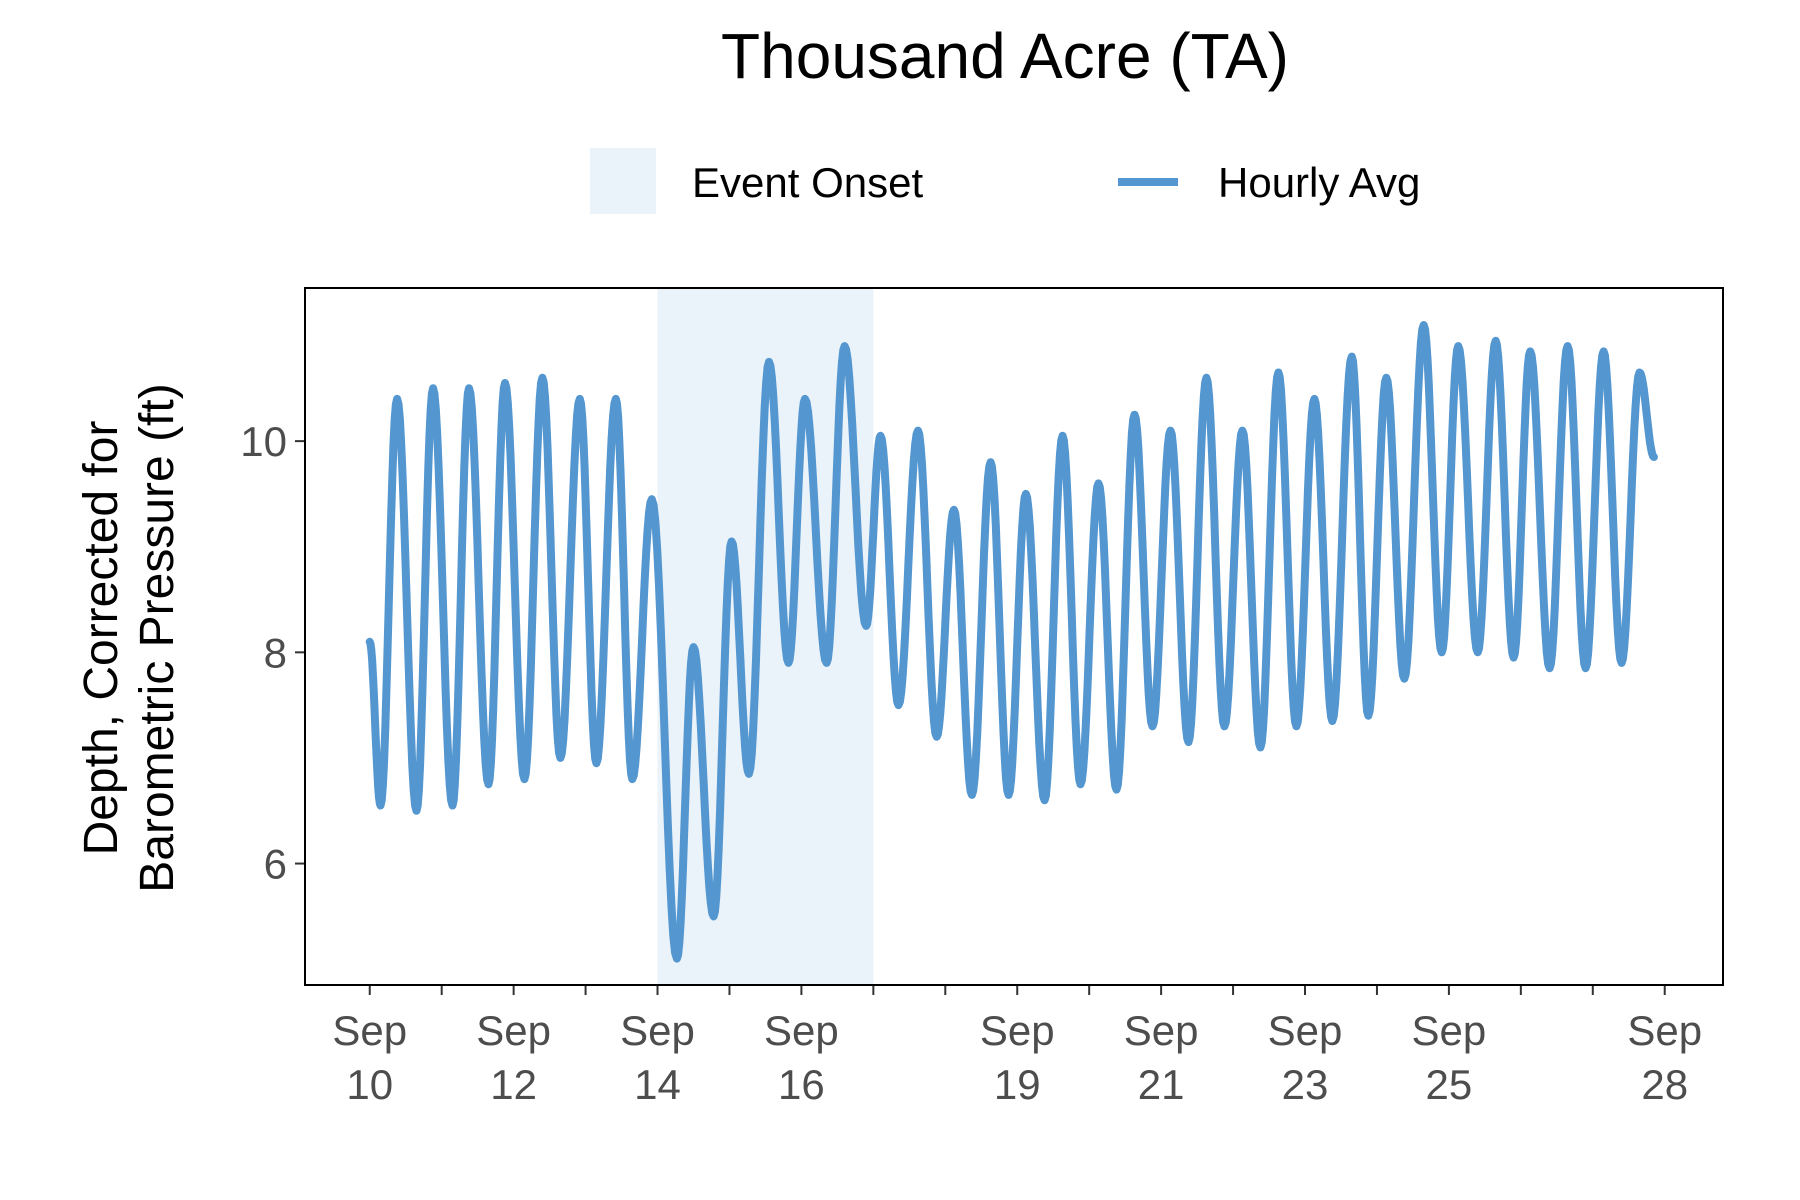 This screenshot has height=1200, width=1800. I want to click on y-axis-title-line-1: Depth, Corrected for, so click(101, 638).